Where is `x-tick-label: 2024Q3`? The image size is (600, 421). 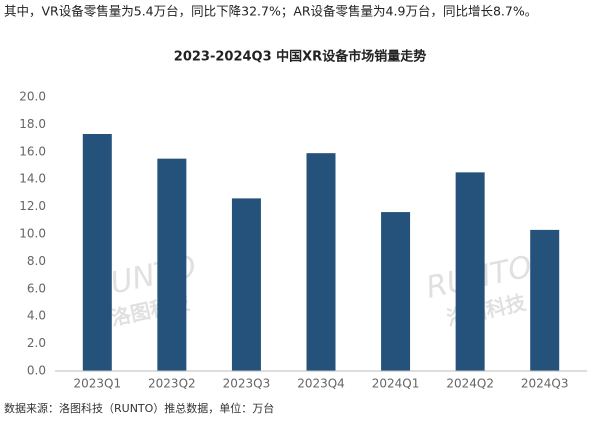
x-tick-label: 2024Q3 is located at coordinates (545, 384).